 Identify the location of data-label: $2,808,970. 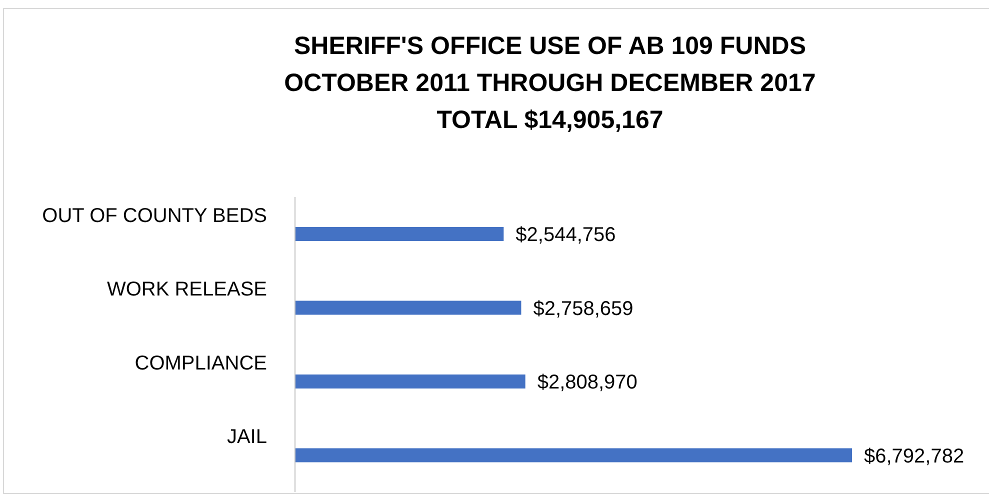
(587, 383).